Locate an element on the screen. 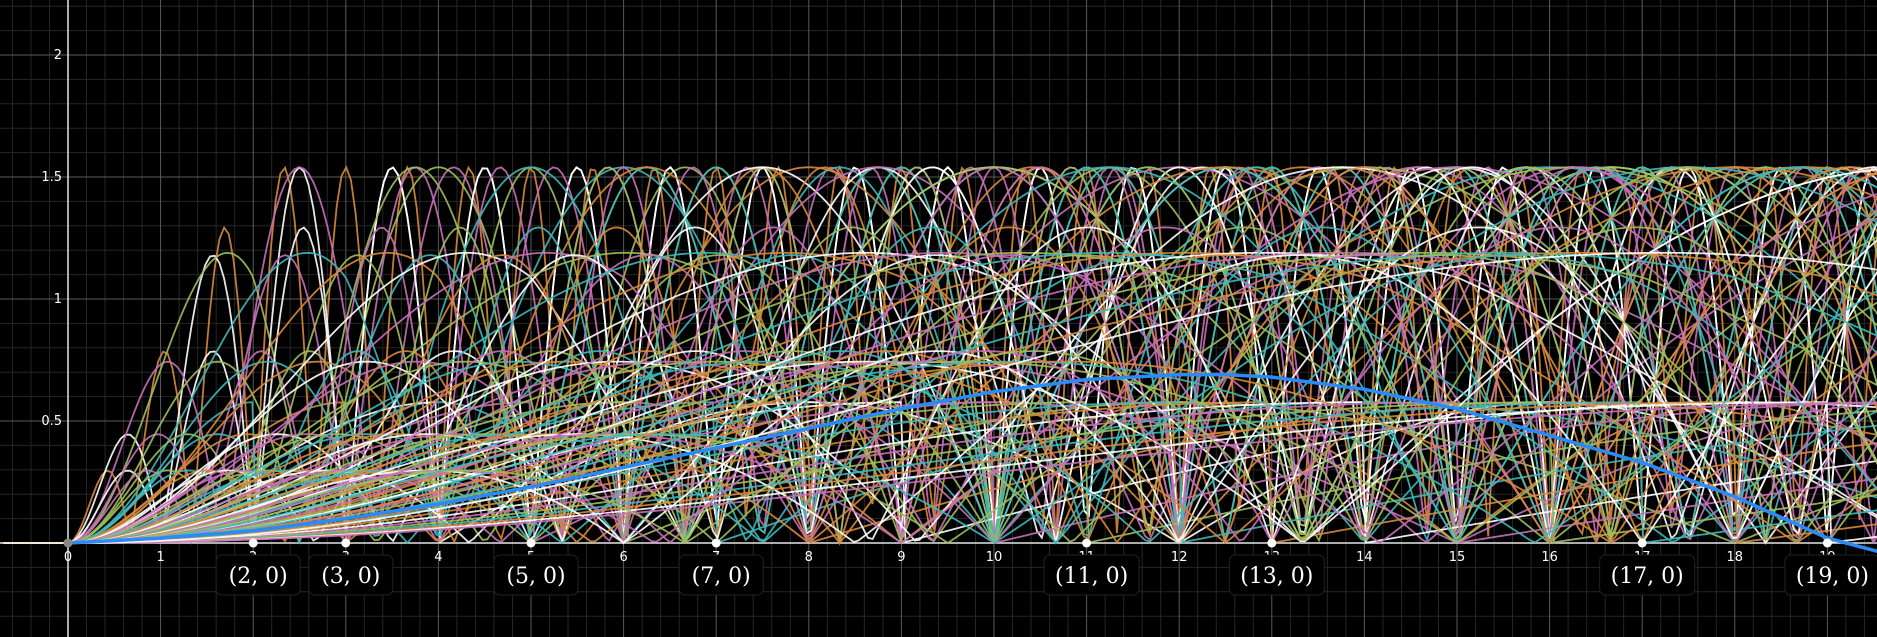  x-tick-label-6: 6 is located at coordinates (623, 557).